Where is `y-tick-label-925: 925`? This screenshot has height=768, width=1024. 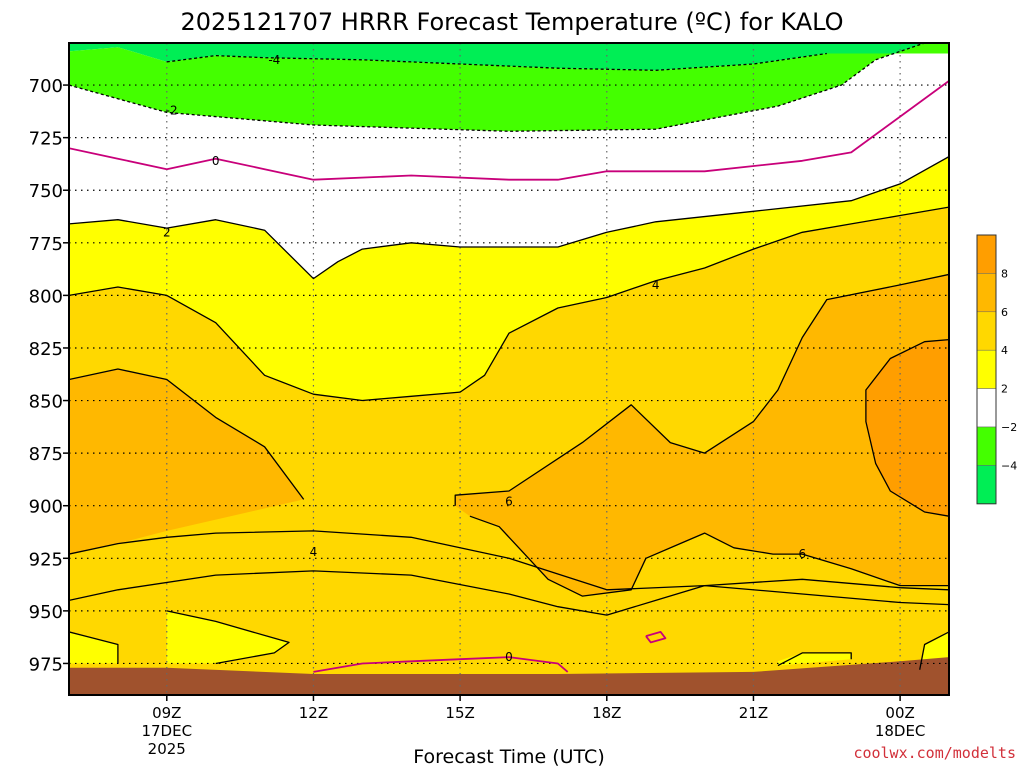
y-tick-label-925: 925 is located at coordinates (46, 559).